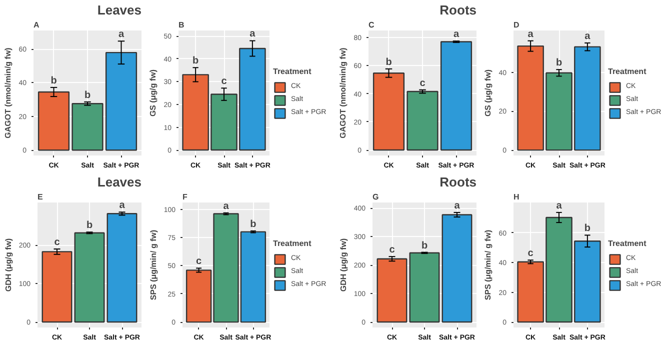  What do you see at coordinates (181, 25) in the screenshot?
I see `chart-title: B` at bounding box center [181, 25].